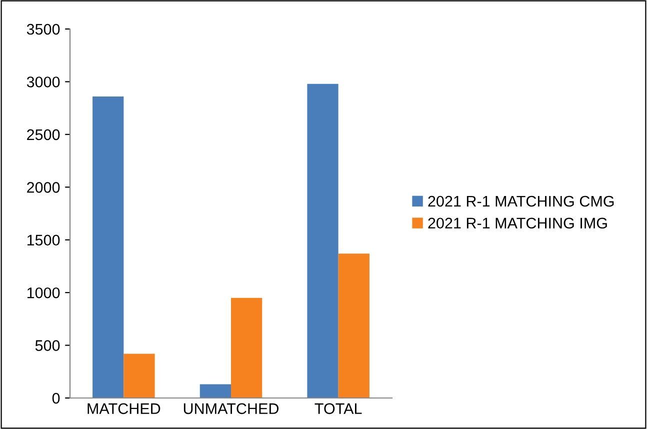 This screenshot has height=429, width=647. Describe the element at coordinates (43, 187) in the screenshot. I see `y-tick-label: 2000` at that location.